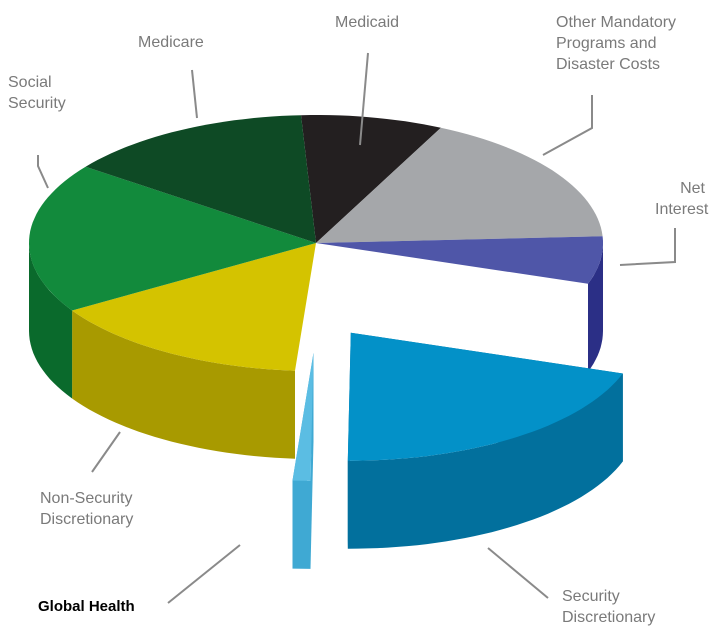 The height and width of the screenshot is (628, 717). I want to click on slice-label: Non-Security Discretionary, so click(87, 509).